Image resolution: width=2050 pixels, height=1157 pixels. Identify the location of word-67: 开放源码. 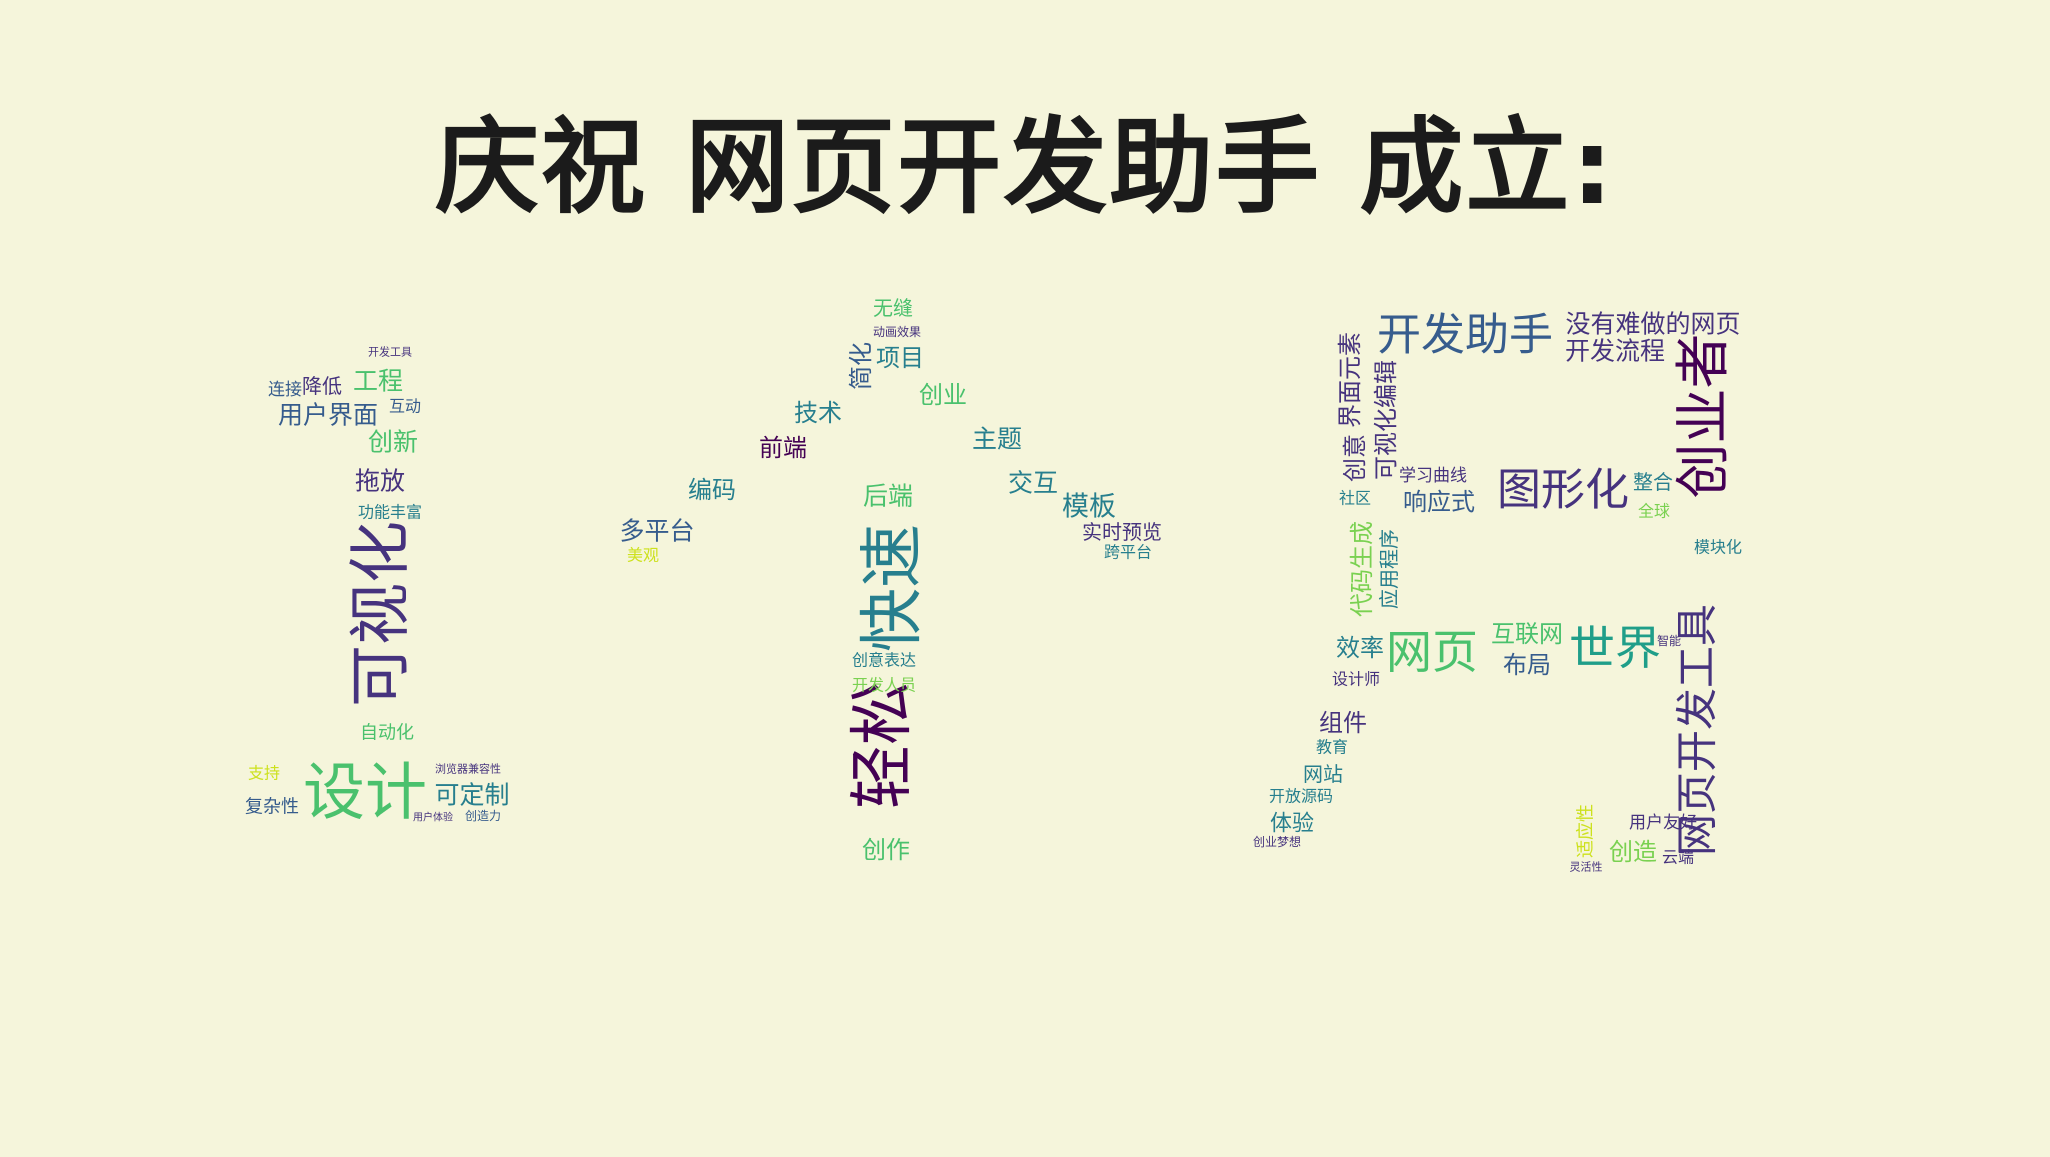
(1301, 796).